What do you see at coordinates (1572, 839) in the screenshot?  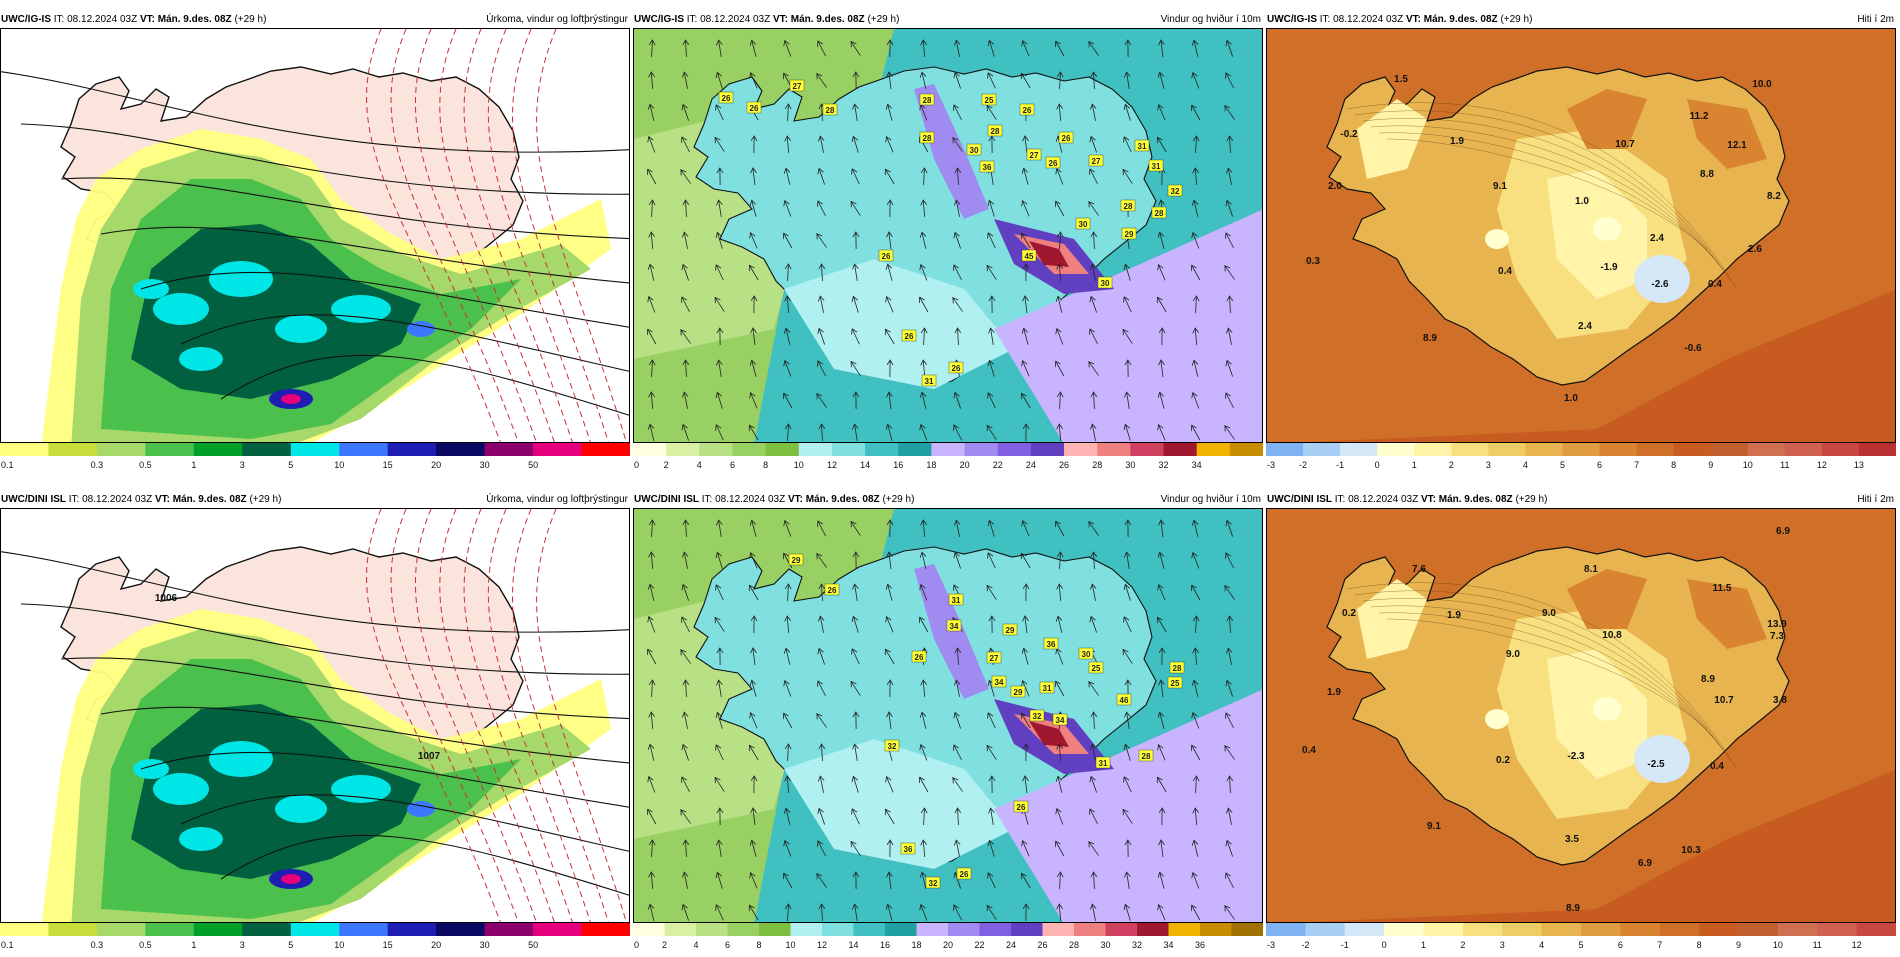 I see `temperature-label: 3.5` at bounding box center [1572, 839].